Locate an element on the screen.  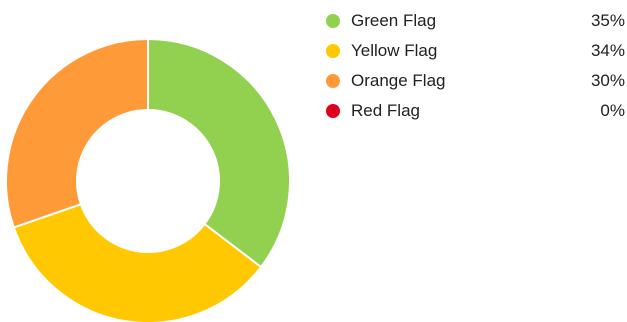
legend-label: Green Flag is located at coordinates (394, 20).